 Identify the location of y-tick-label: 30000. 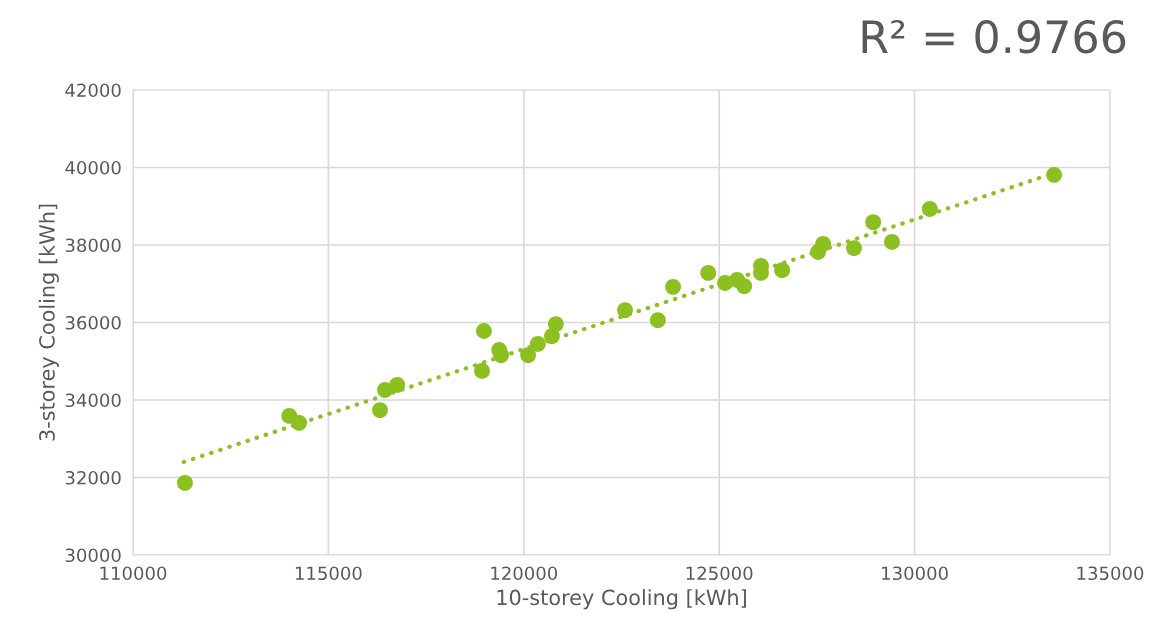
(93, 555).